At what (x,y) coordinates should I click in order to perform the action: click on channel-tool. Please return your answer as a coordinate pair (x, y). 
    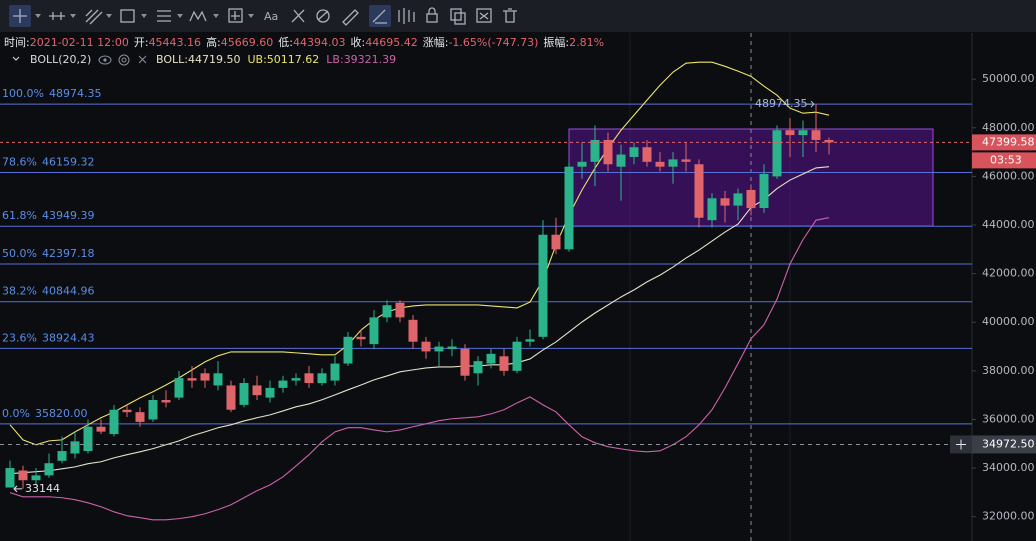
    Looking at the image, I should click on (98, 17).